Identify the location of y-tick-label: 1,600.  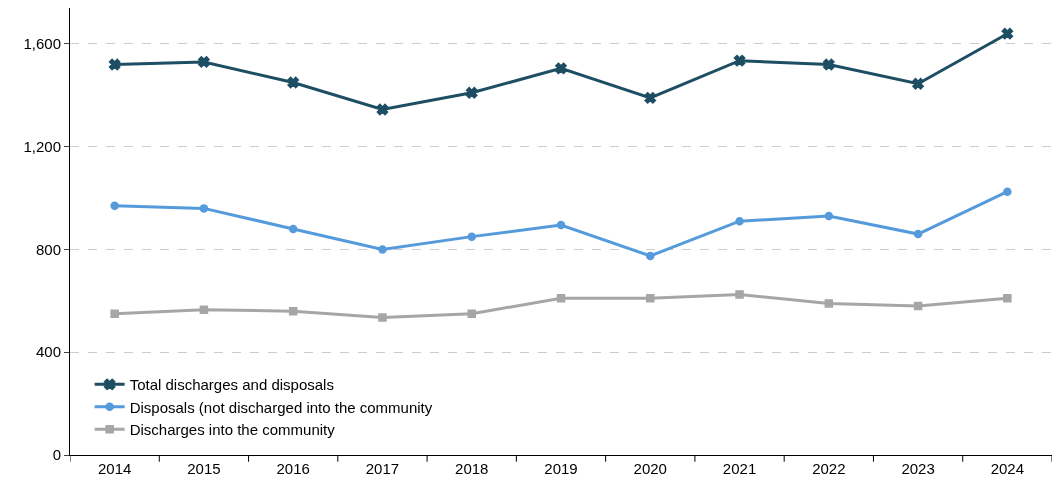
(42, 44).